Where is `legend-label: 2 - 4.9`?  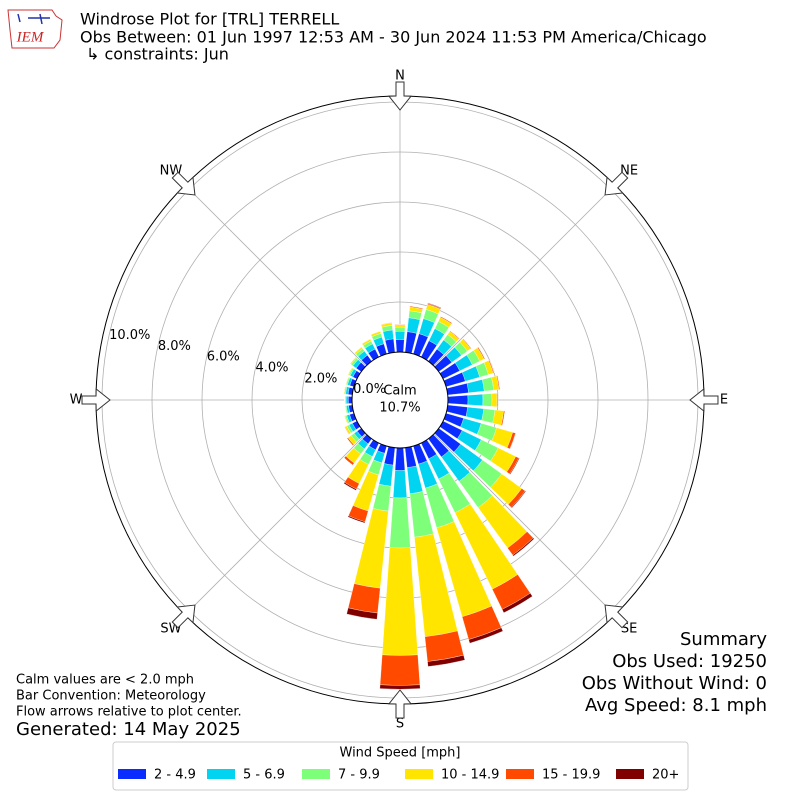 legend-label: 2 - 4.9 is located at coordinates (175, 775).